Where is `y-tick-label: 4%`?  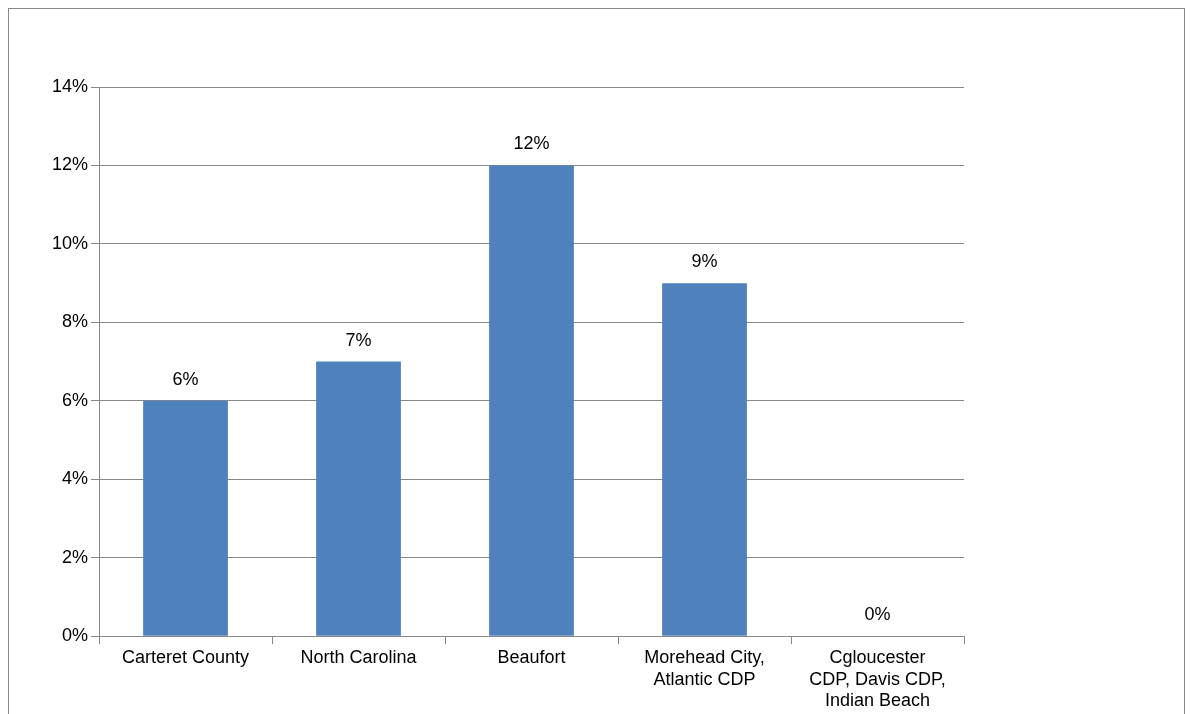 y-tick-label: 4% is located at coordinates (75, 478).